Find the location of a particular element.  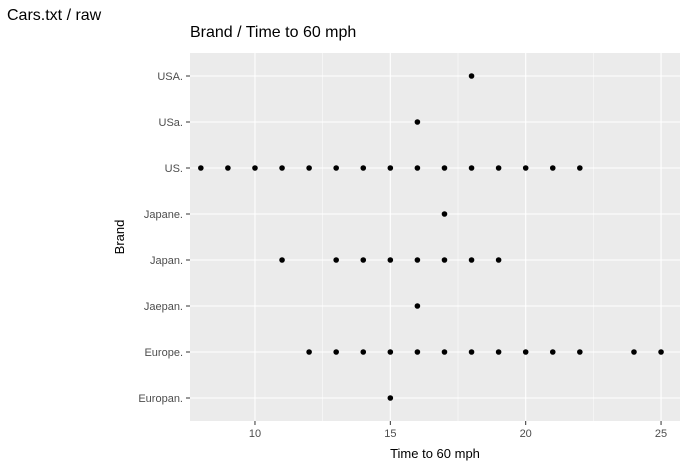

y-tick-label: Europan. is located at coordinates (160, 399).